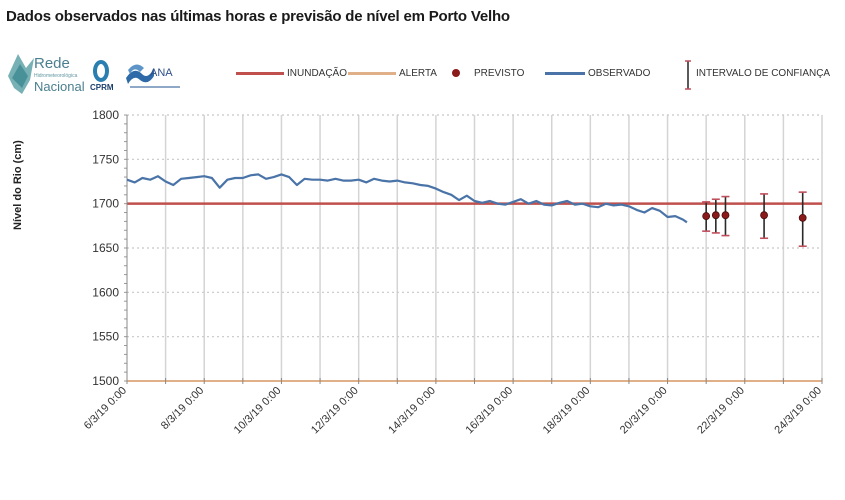  Describe the element at coordinates (335, 411) in the screenshot. I see `x-tick-label: 12/3/19 0:00` at that location.